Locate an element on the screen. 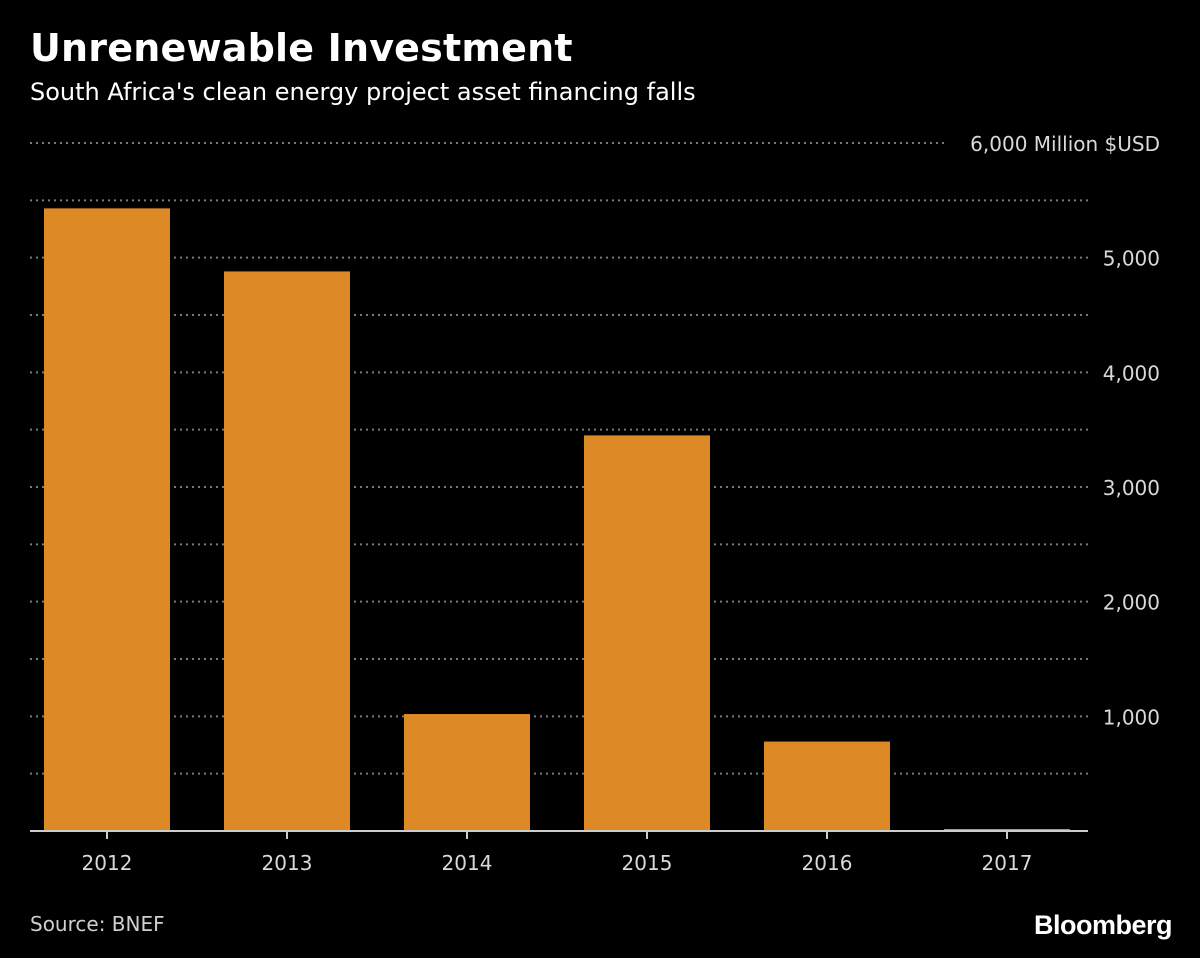 This screenshot has width=1200, height=958. y-tick-label: 4,000 is located at coordinates (1131, 373).